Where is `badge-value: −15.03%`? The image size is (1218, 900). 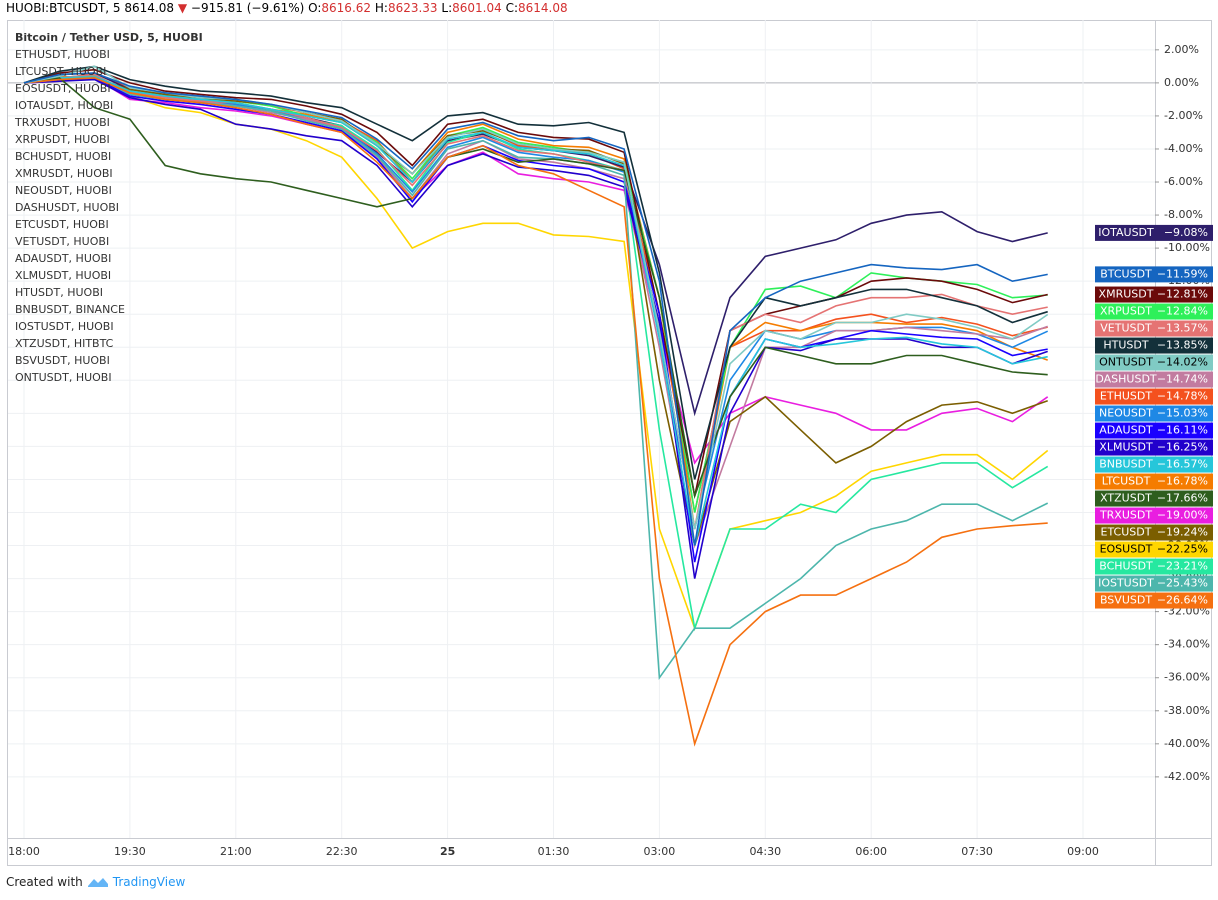
badge-value: −15.03% is located at coordinates (1182, 413).